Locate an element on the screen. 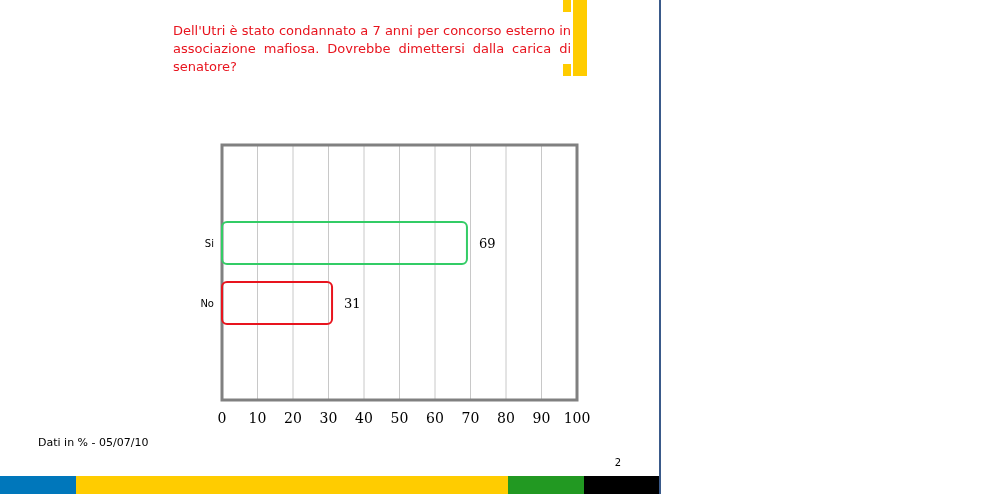 The width and height of the screenshot is (1004, 504). text: 2 is located at coordinates (618, 462).